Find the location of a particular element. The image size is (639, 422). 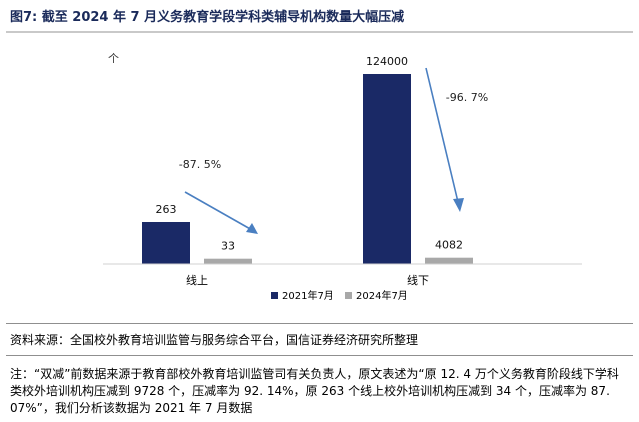

bar-offline-2021 is located at coordinates (387, 169).